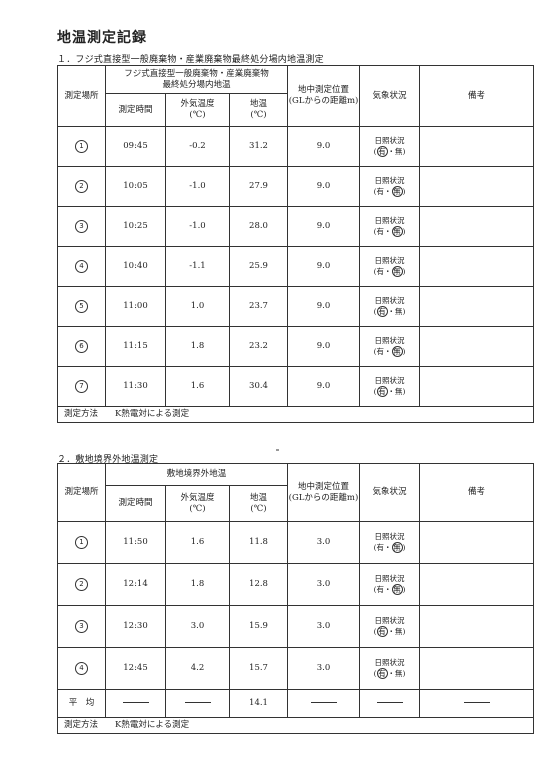  I want to click on location-cell: 7, so click(81, 386).